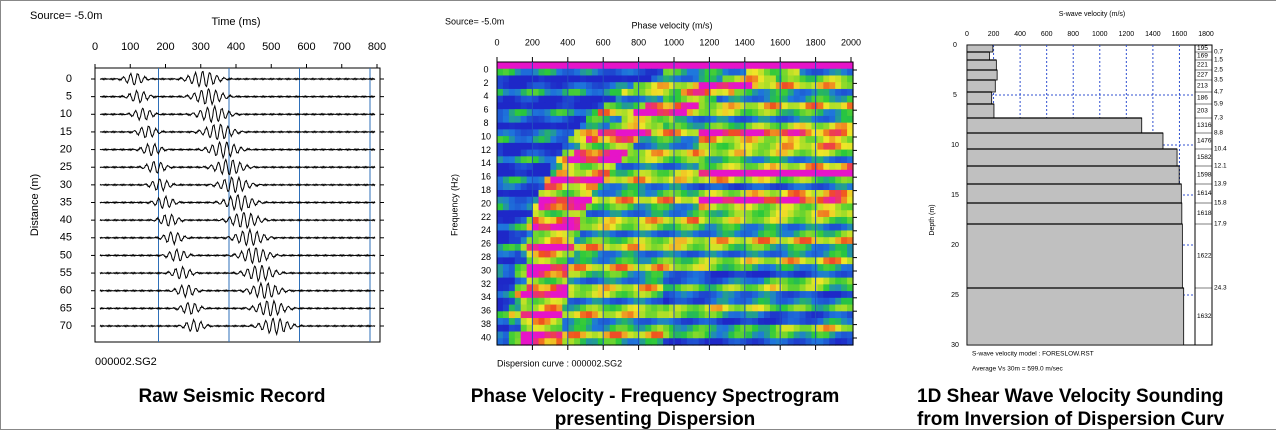 This screenshot has width=1276, height=430. What do you see at coordinates (69, 97) in the screenshot?
I see `y-tick-label: 5` at bounding box center [69, 97].